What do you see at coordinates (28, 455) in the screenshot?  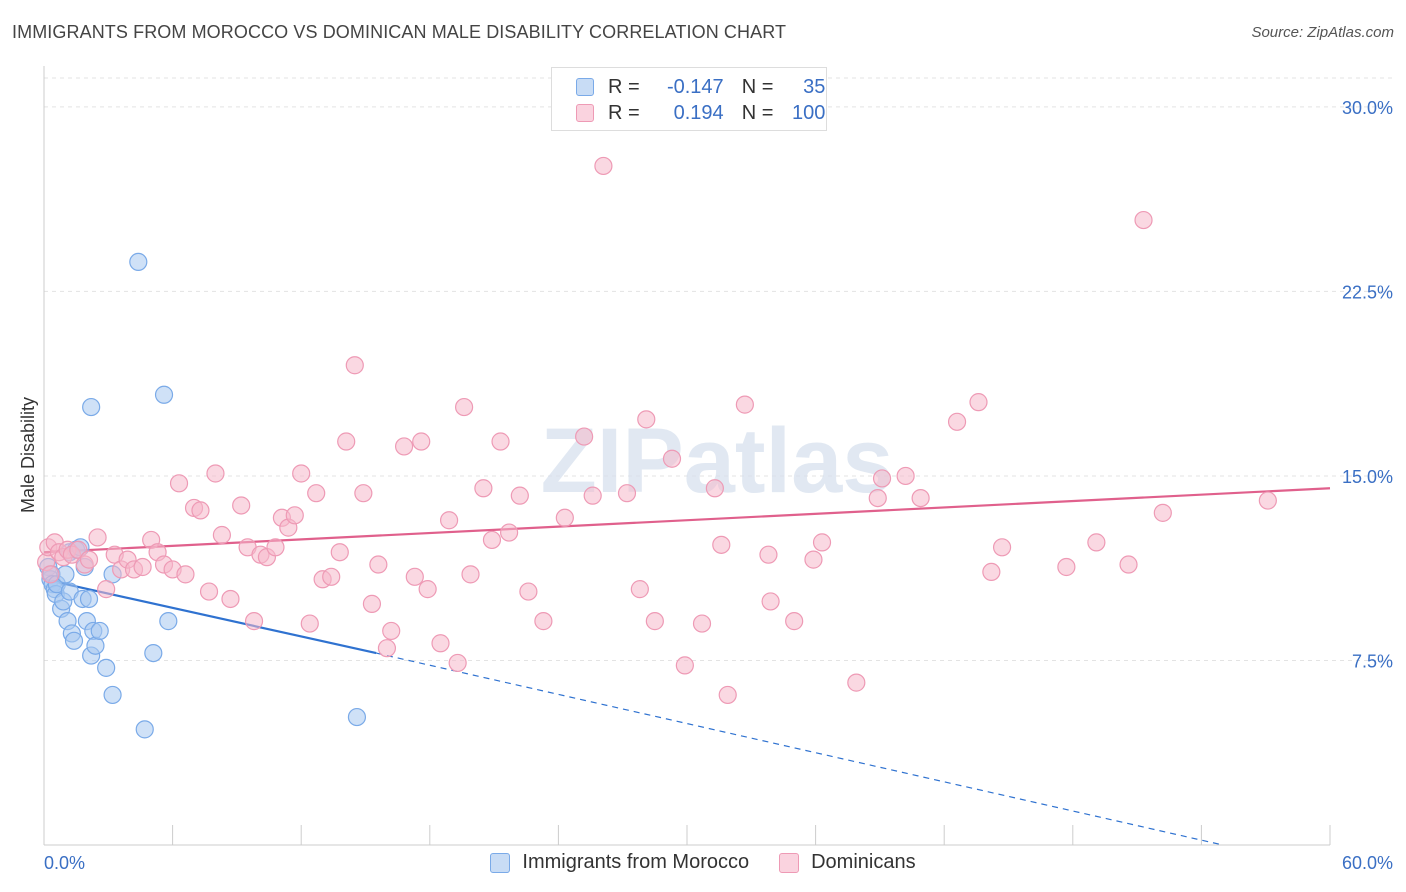 I see `y-axis-label: Male Disability` at bounding box center [28, 455].